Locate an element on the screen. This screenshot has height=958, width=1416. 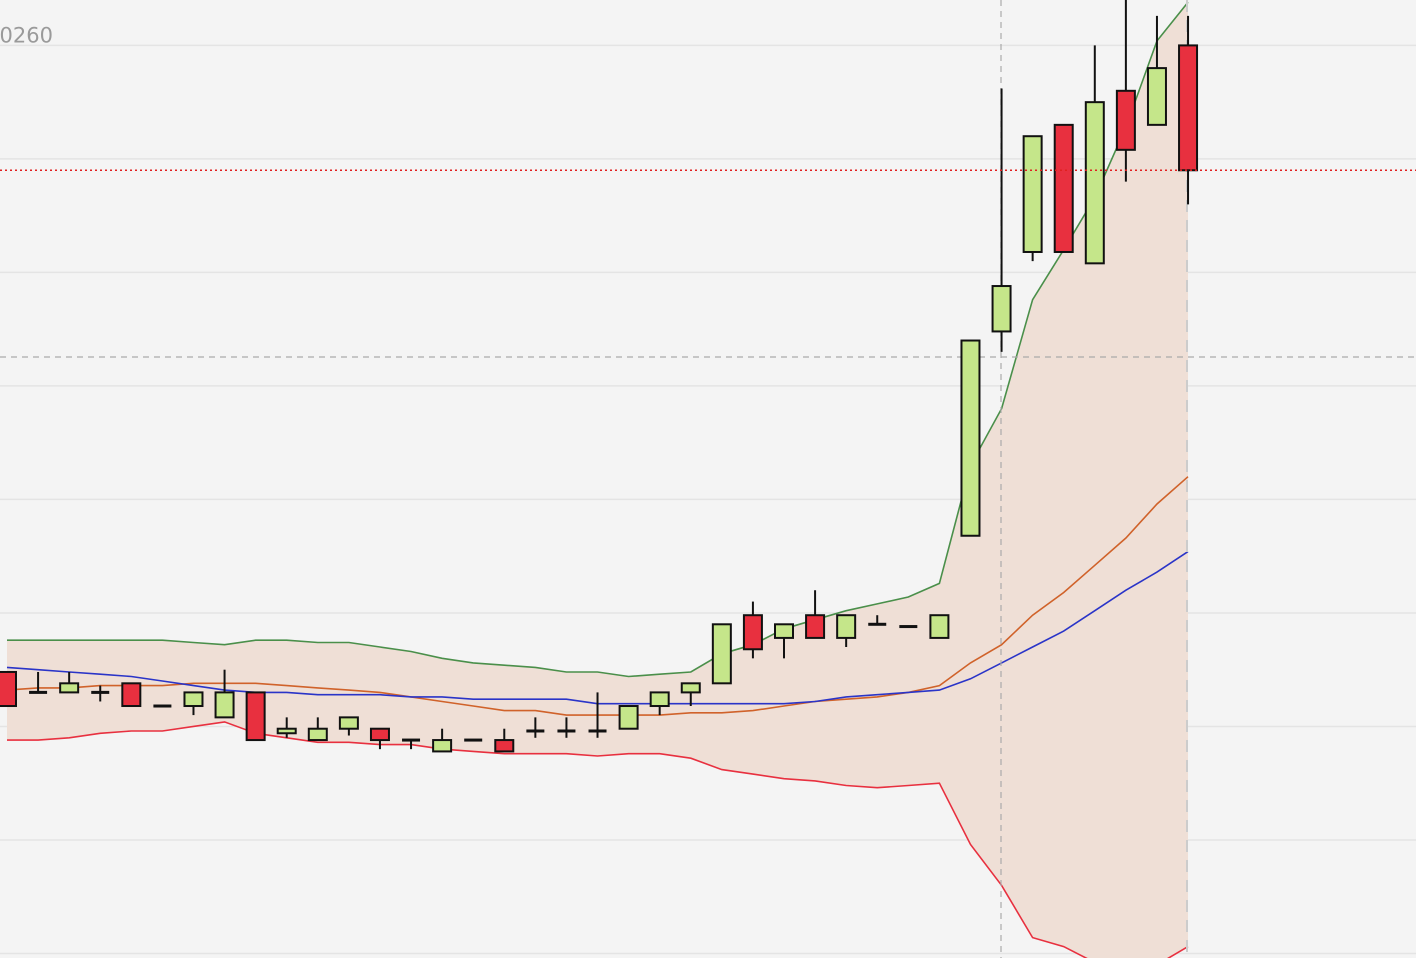
y-tick-label: 0260 is located at coordinates (26, 35).